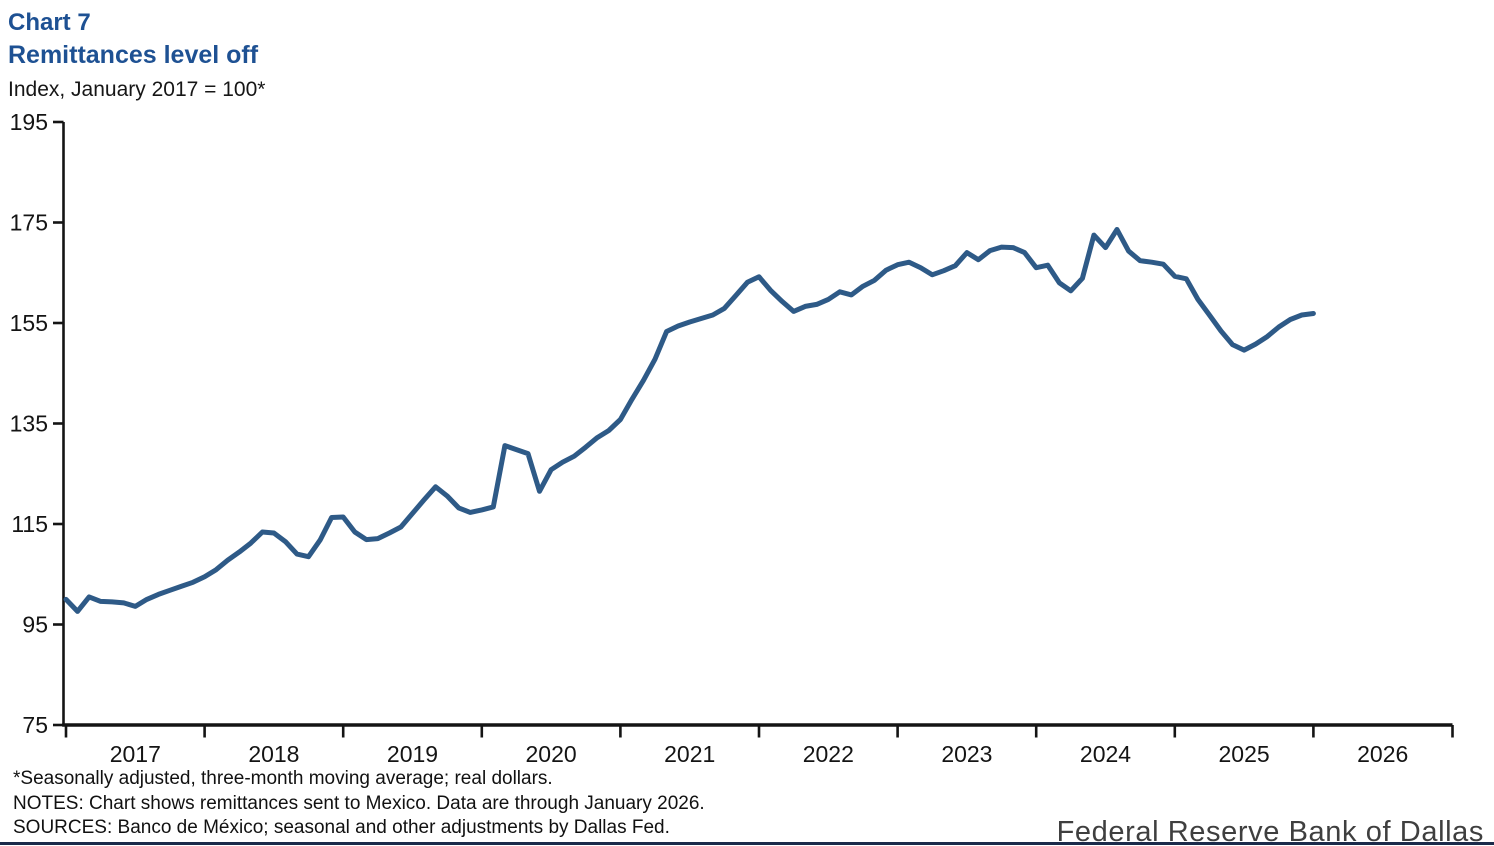 The height and width of the screenshot is (846, 1494). What do you see at coordinates (747, 843) in the screenshot?
I see `footer-bar` at bounding box center [747, 843].